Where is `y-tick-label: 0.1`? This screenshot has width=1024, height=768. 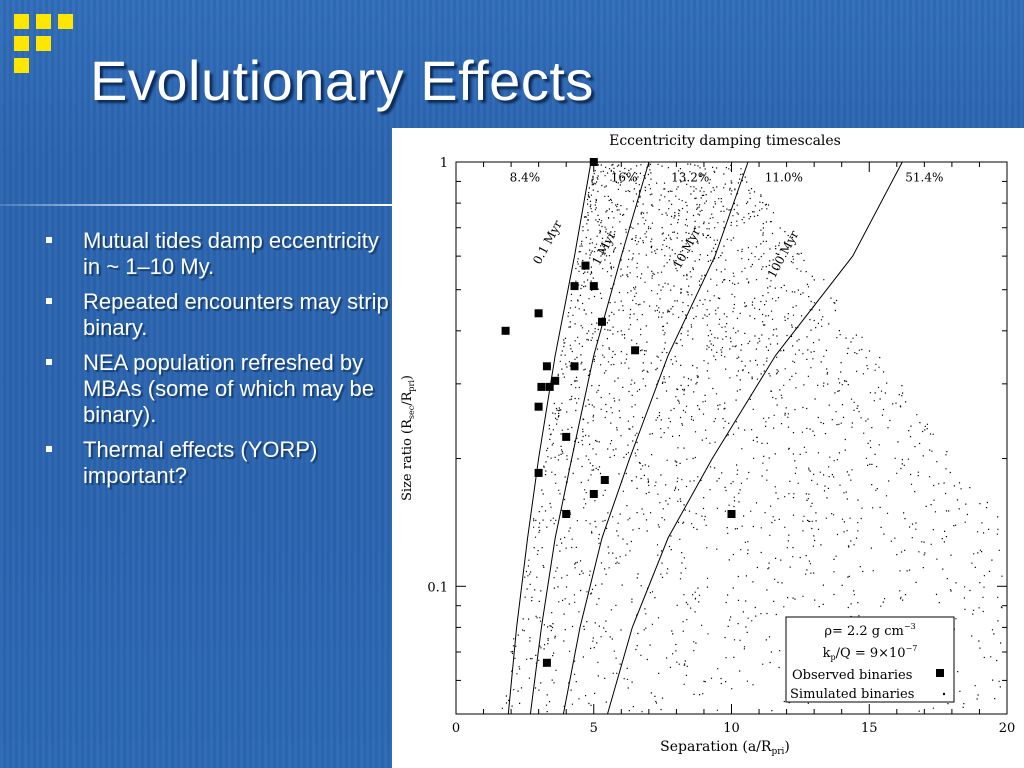
y-tick-label: 0.1 is located at coordinates (437, 587).